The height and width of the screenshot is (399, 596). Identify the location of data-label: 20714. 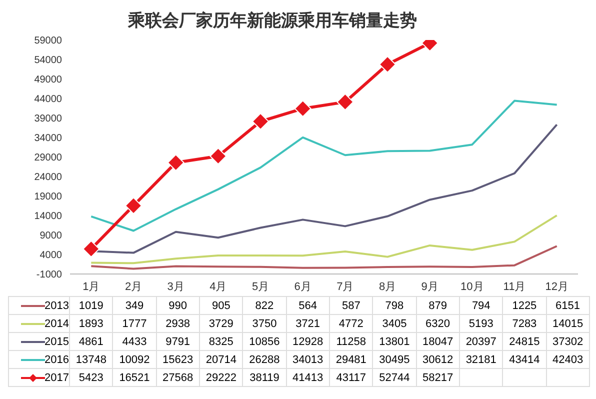
(221, 359).